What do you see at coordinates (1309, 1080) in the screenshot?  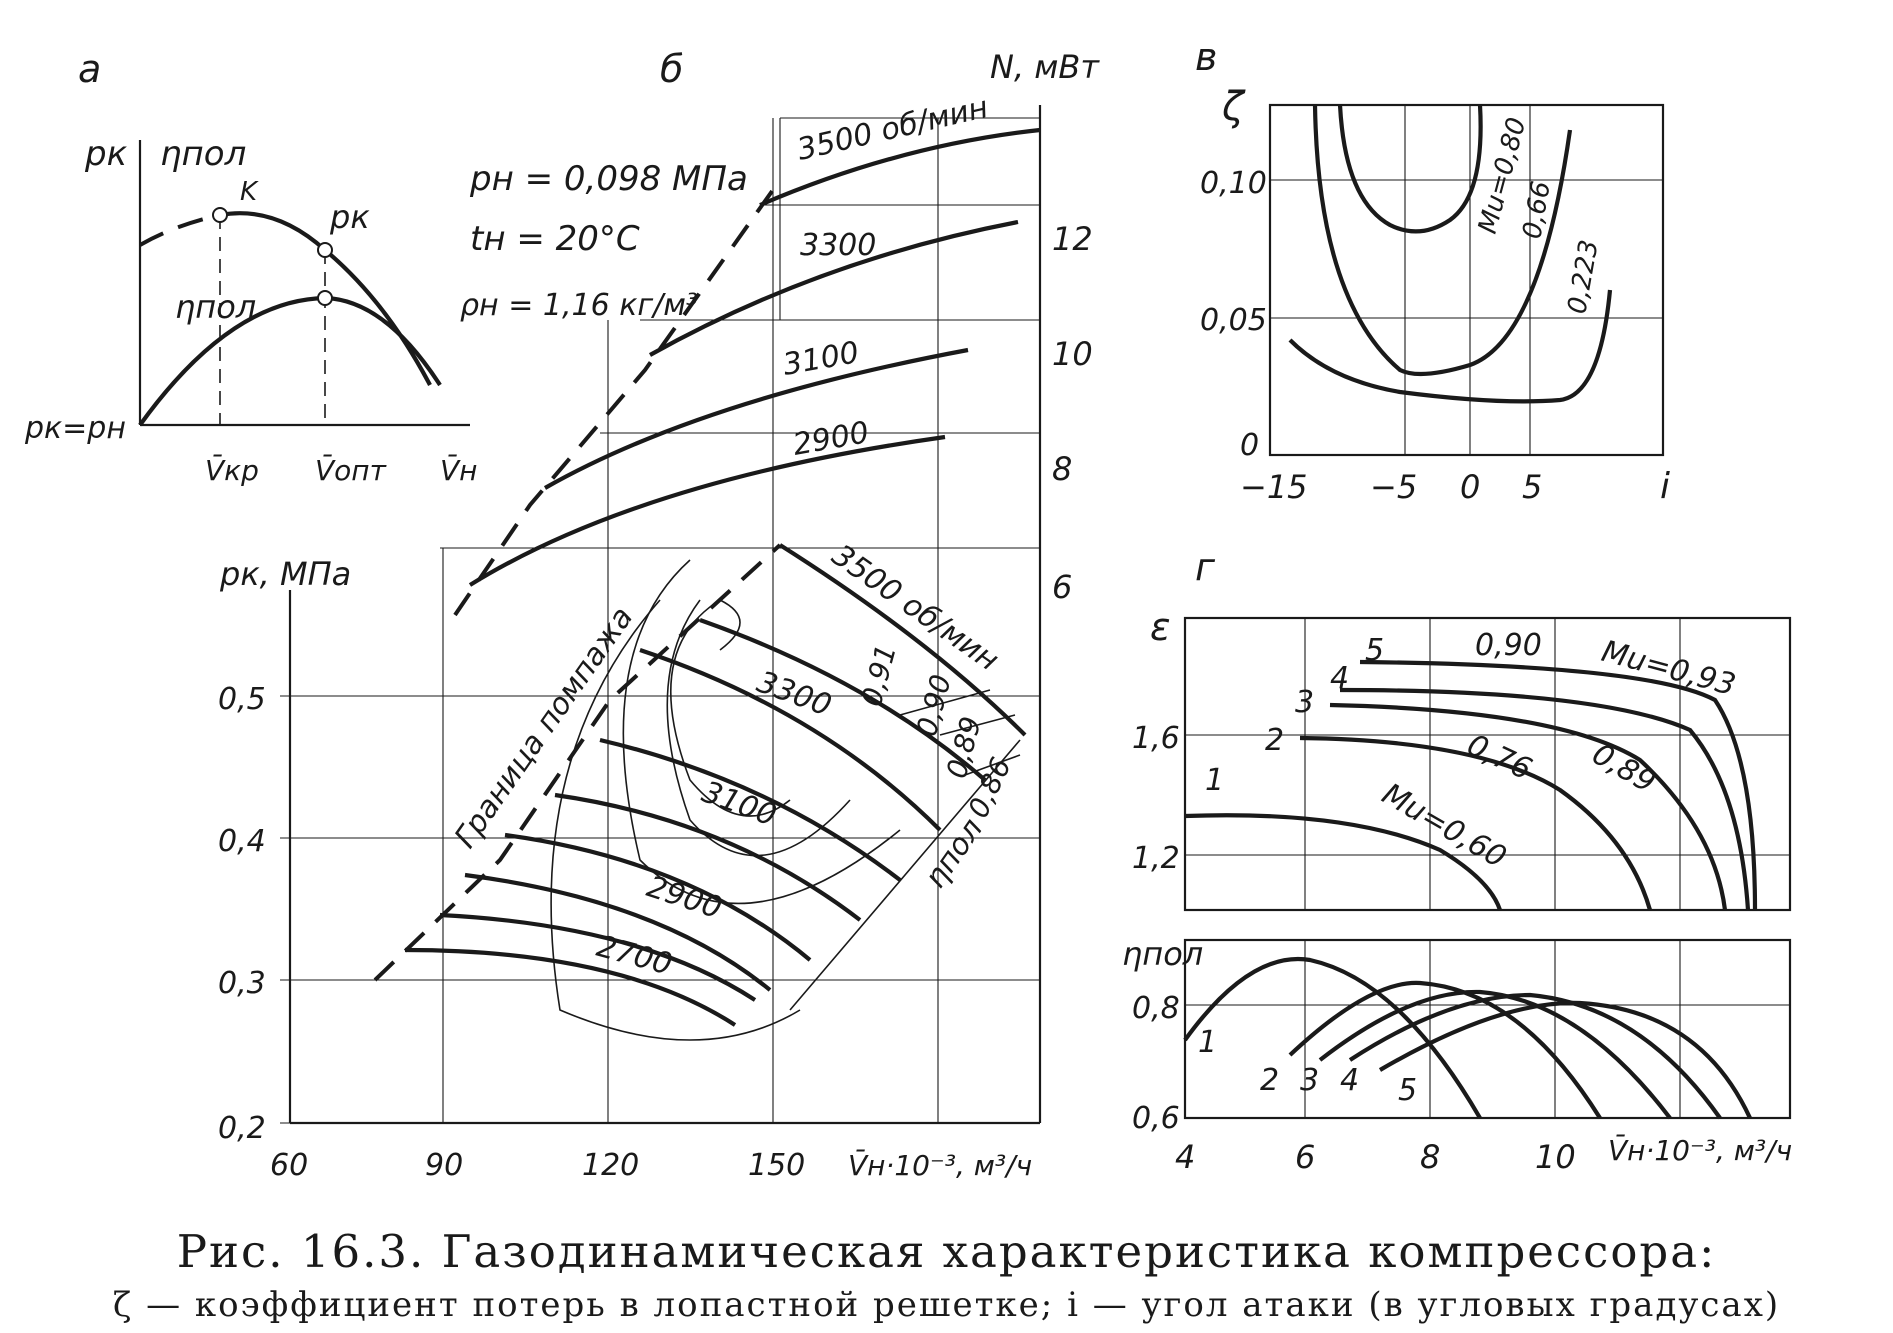 I see `panel-d-eta-name-3: 3` at bounding box center [1309, 1080].